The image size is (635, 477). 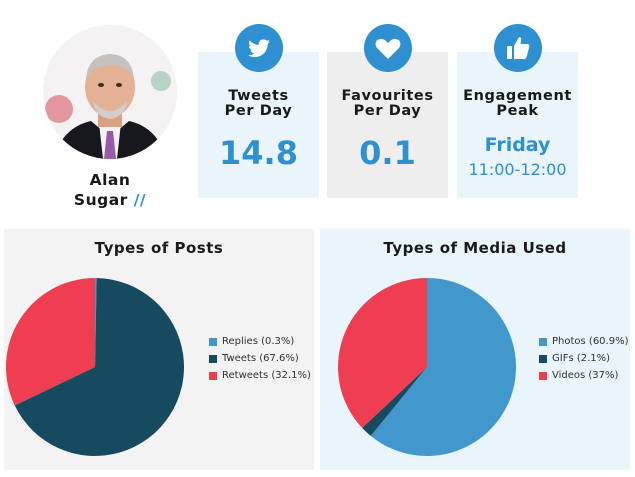 I want to click on thumbs-up-icon, so click(x=517, y=48).